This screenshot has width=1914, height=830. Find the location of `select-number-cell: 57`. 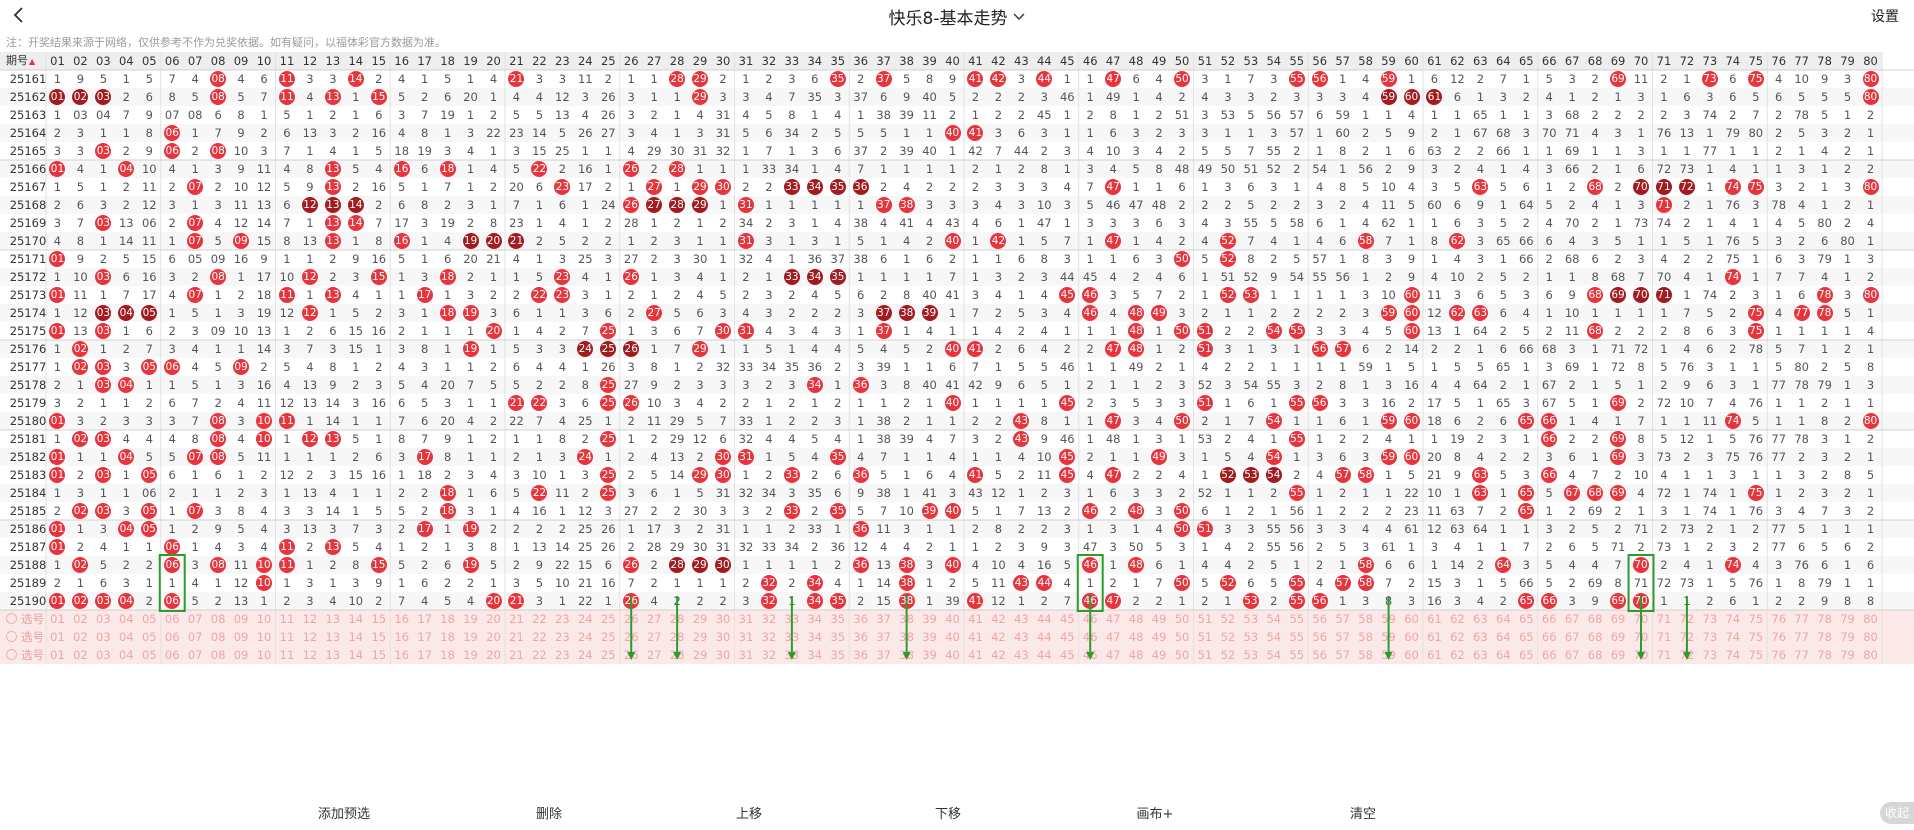

select-number-cell: 57 is located at coordinates (1342, 619).